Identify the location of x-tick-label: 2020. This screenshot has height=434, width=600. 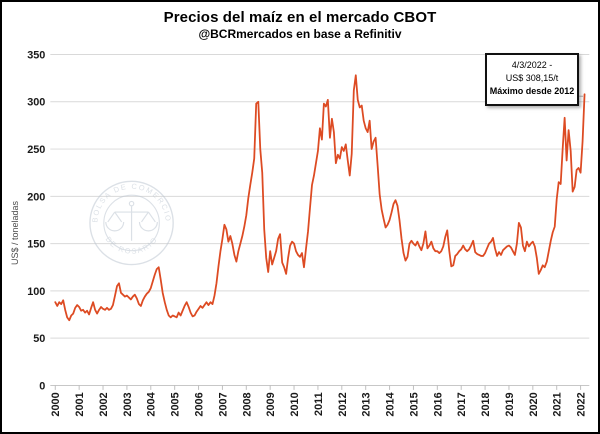
(534, 404).